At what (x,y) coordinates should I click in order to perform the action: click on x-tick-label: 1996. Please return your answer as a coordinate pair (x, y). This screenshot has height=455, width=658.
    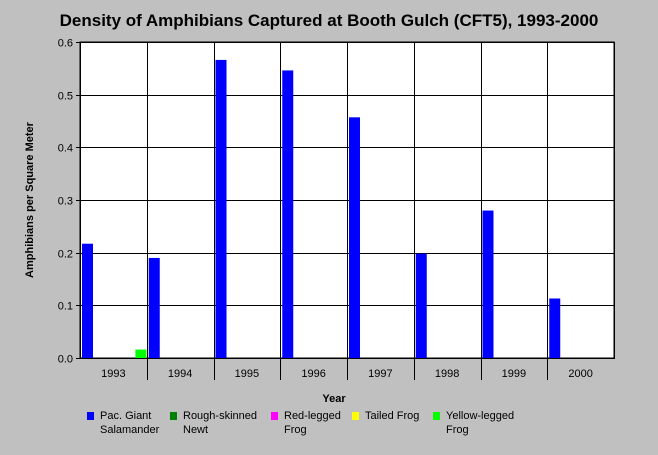
    Looking at the image, I should click on (313, 374).